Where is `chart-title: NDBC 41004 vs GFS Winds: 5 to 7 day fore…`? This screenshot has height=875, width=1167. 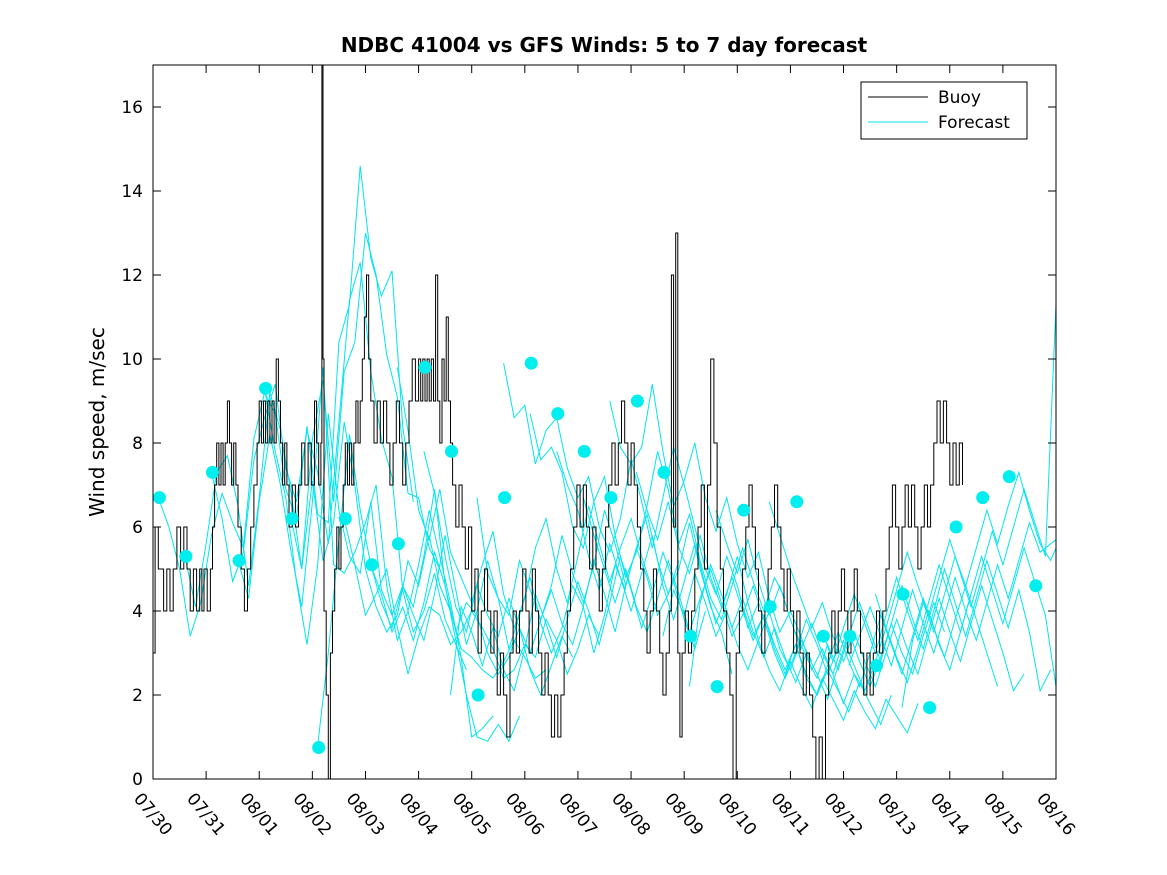
chart-title: NDBC 41004 vs GFS Winds: 5 to 7 day fore… is located at coordinates (604, 45).